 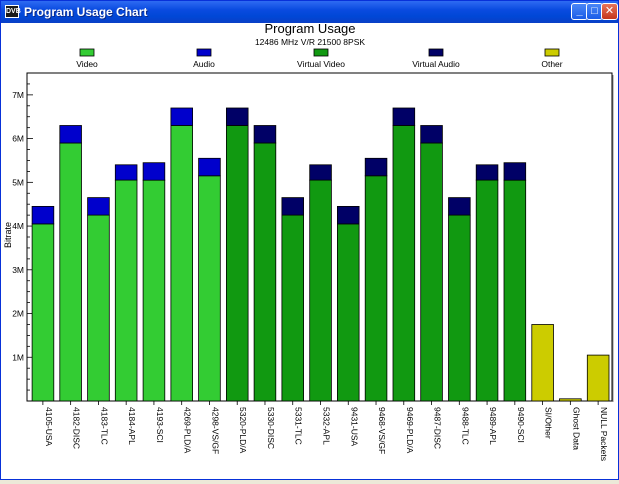 What do you see at coordinates (354, 427) in the screenshot?
I see `x-tick-label: 9431-USA` at bounding box center [354, 427].